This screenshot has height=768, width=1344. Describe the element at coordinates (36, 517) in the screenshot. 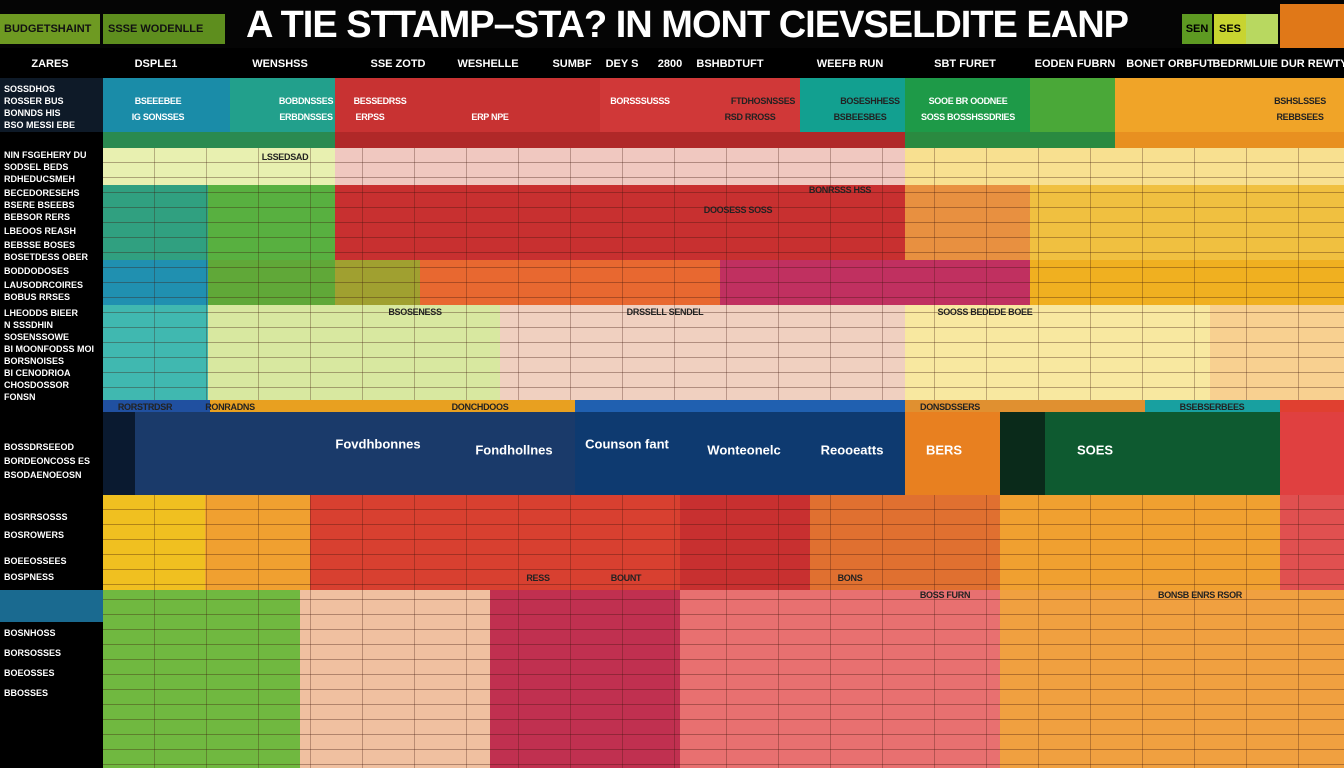

I see `row-label: BOSRRSOSSS` at that location.